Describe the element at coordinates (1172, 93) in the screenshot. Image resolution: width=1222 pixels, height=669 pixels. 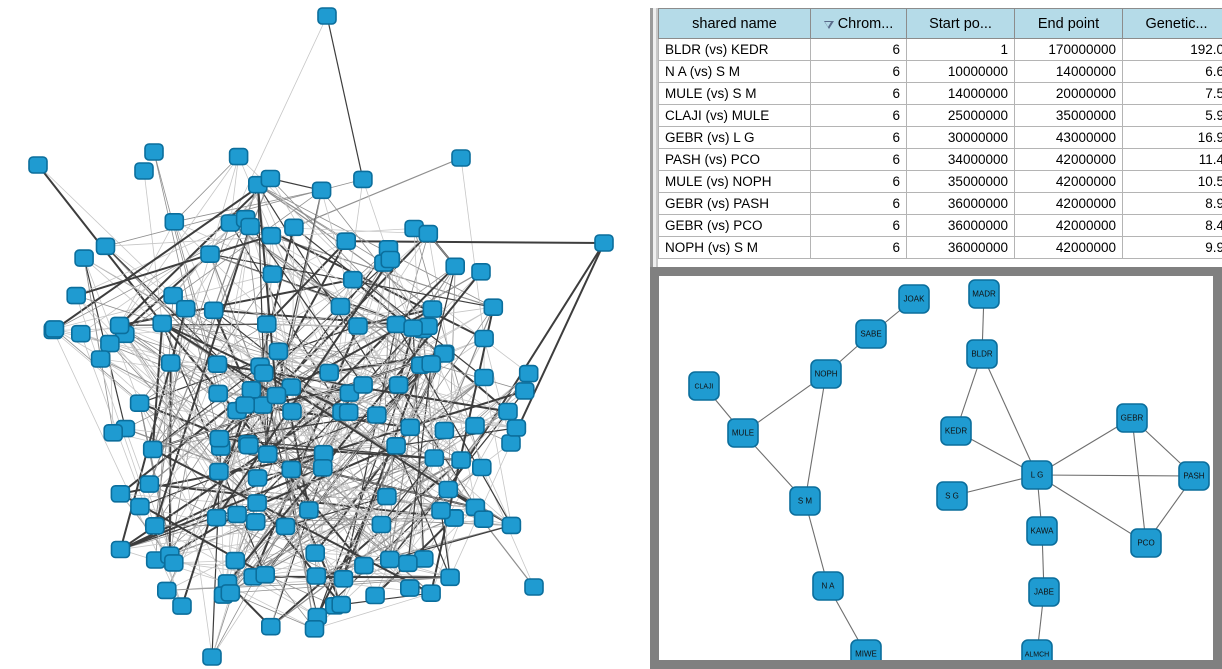
I see `cell-genetic: 7.5` at that location.